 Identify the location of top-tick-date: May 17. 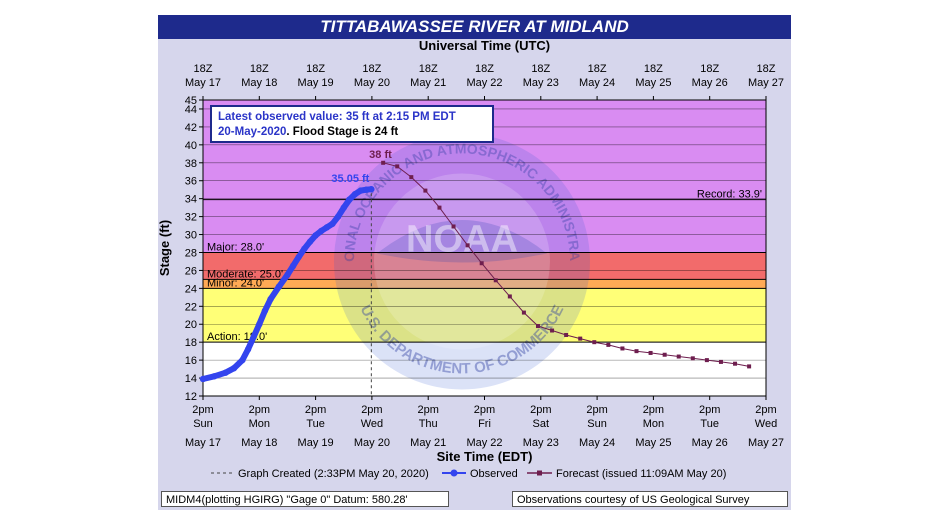
(203, 83).